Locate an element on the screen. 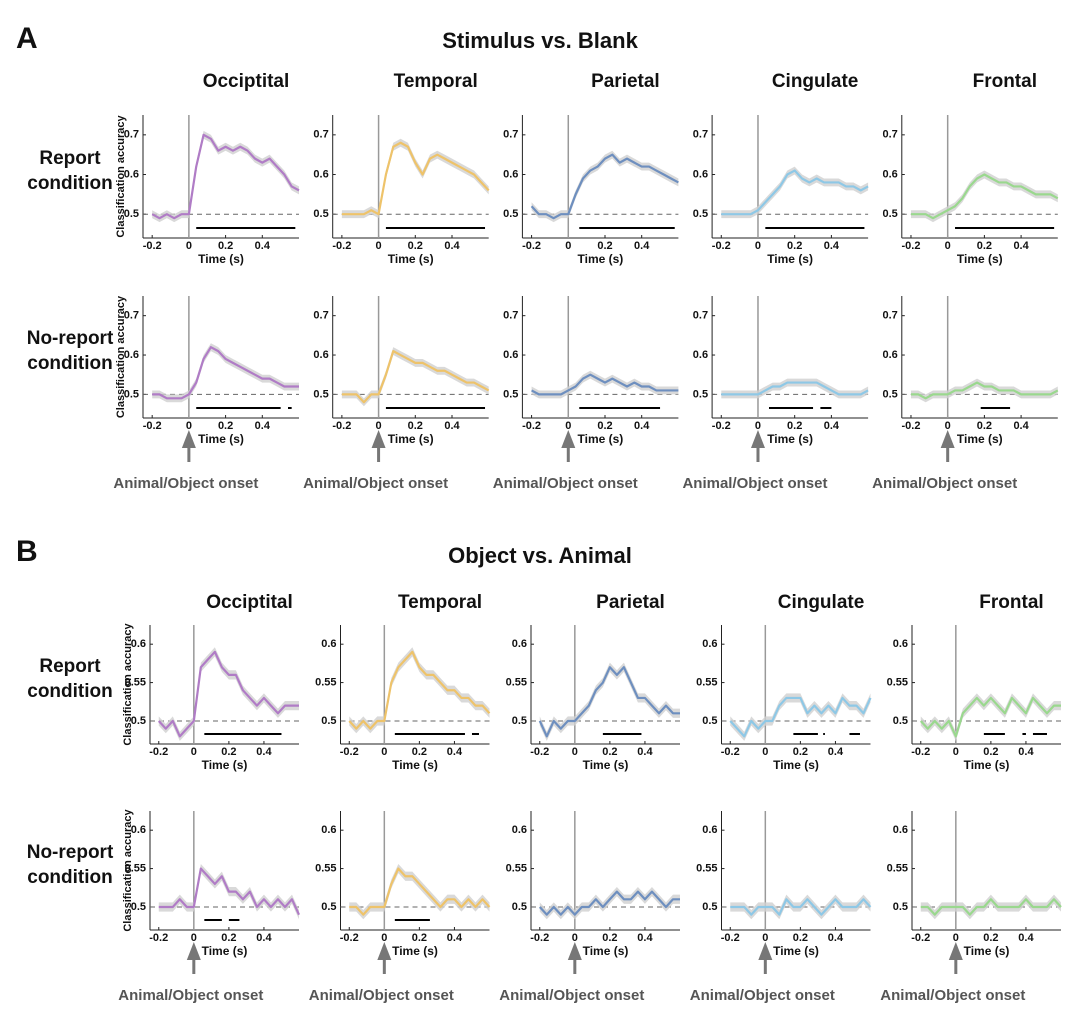  column-title: Frontal is located at coordinates (1005, 81).